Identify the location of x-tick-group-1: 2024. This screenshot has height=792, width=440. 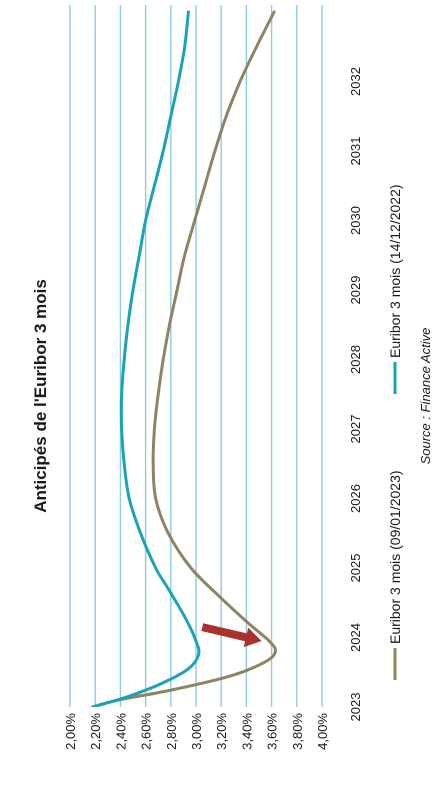
(355, 637).